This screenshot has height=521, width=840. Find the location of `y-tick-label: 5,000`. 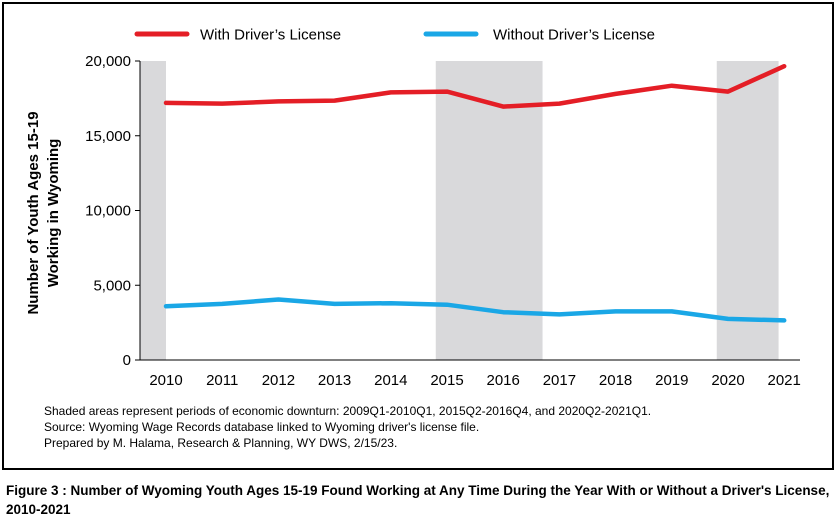

y-tick-label: 5,000 is located at coordinates (112, 285).